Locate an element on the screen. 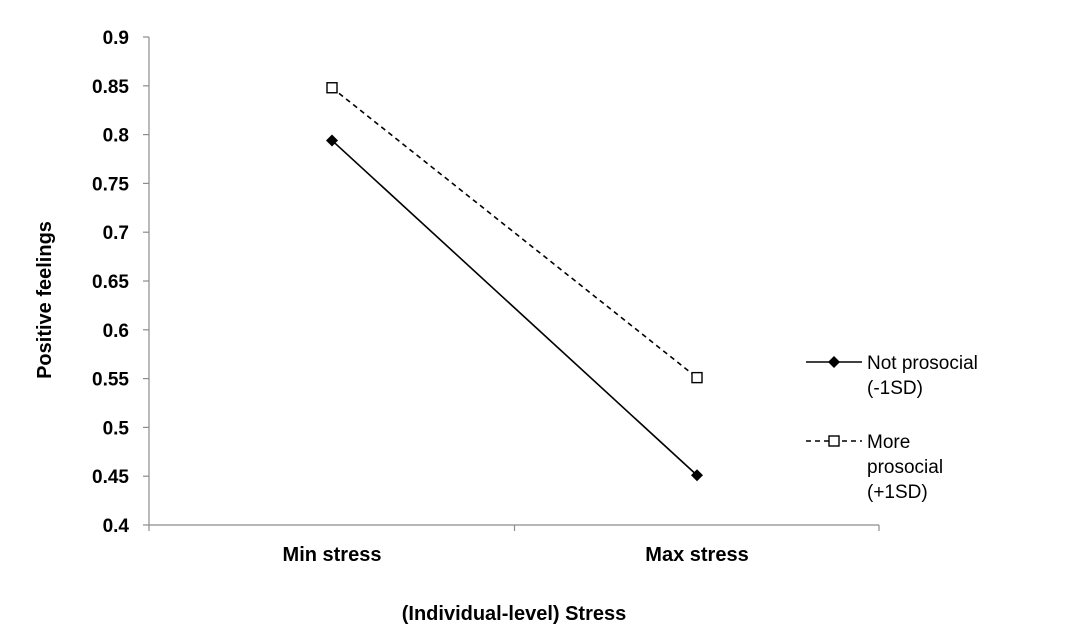 The image size is (1080, 640). y-axis-title: Positive feelings is located at coordinates (45, 300).